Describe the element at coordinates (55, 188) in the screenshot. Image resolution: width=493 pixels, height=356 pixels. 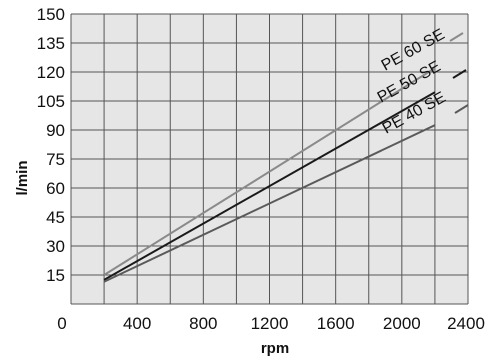
I see `y-tick-label: 60` at that location.